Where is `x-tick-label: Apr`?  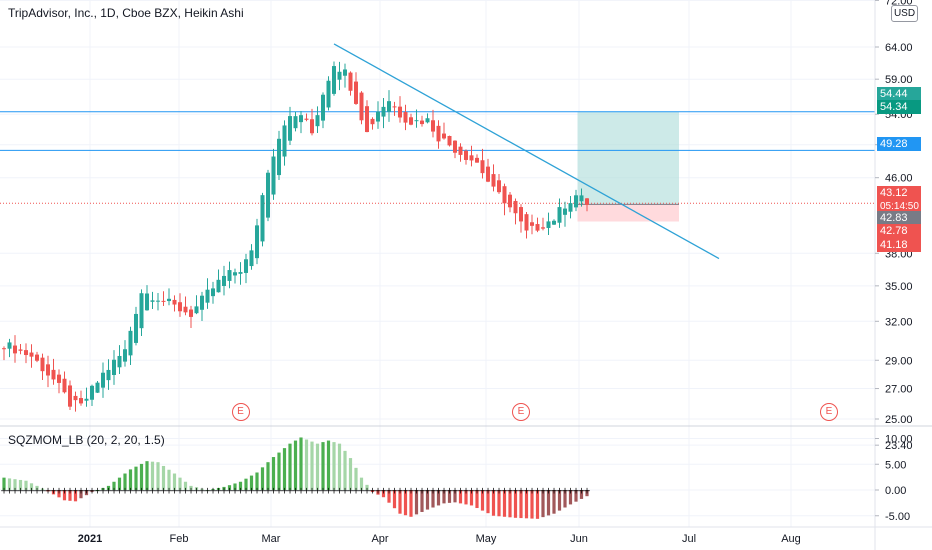 x-tick-label: Apr is located at coordinates (379, 539).